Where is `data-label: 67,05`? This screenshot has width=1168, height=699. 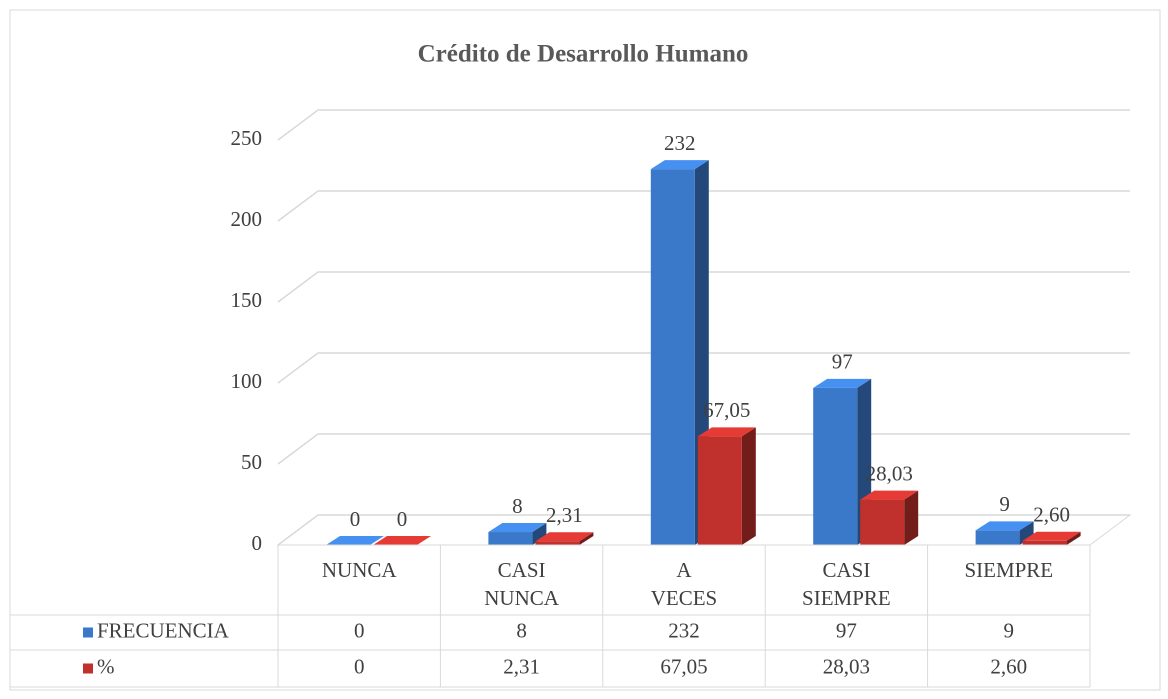
data-label: 67,05 is located at coordinates (726, 410).